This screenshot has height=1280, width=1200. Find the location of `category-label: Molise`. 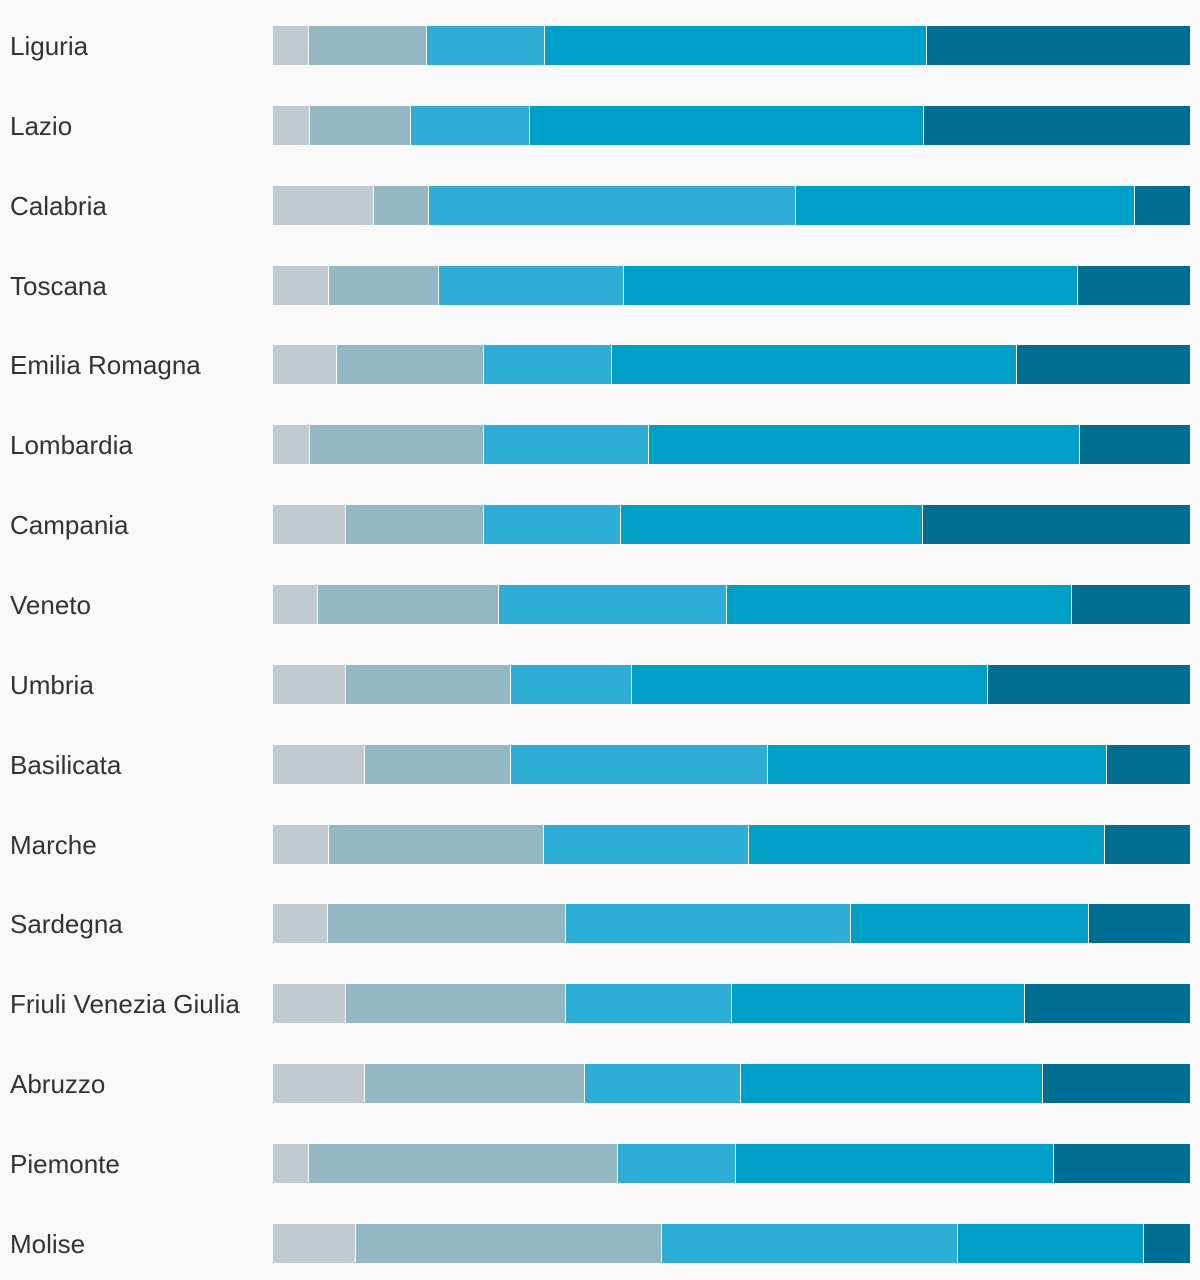

category-label: Molise is located at coordinates (48, 1243).